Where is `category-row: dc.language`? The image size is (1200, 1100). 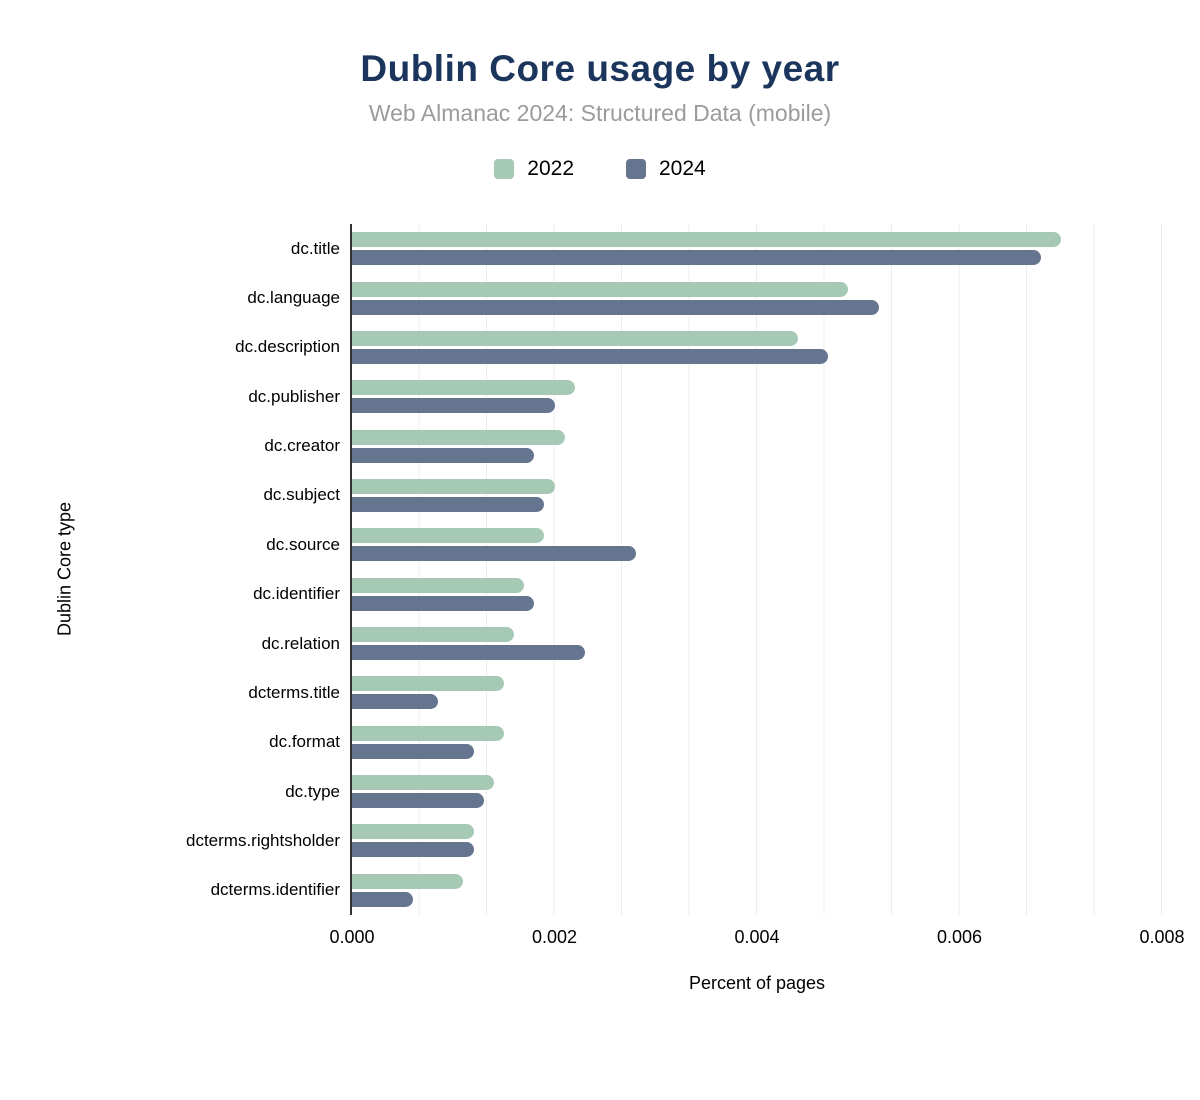
category-row: dc.language is located at coordinates (600, 297).